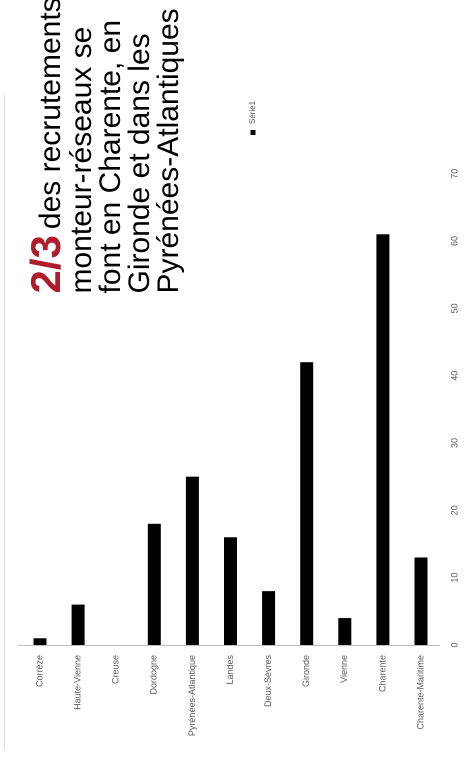  Describe the element at coordinates (454, 644) in the screenshot. I see `value-tick-label: 0` at that location.